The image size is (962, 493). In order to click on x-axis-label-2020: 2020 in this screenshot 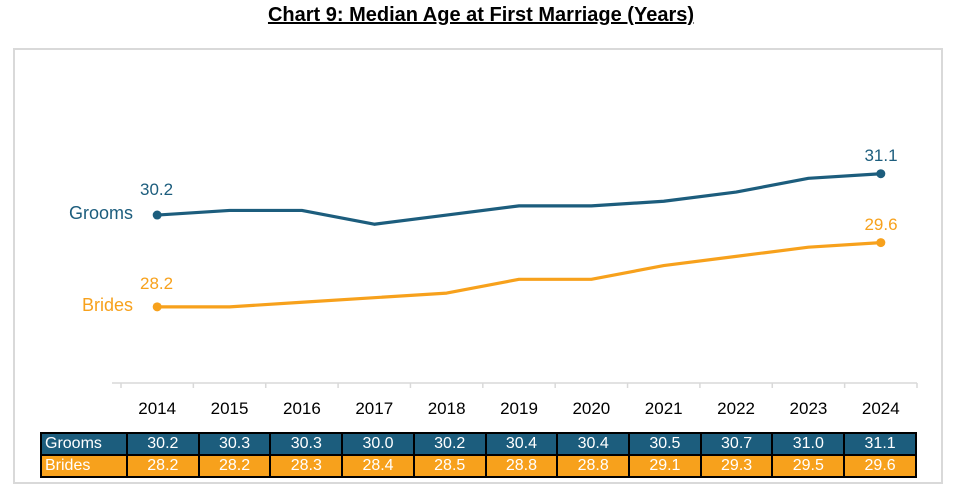, I will do `click(591, 408)`.